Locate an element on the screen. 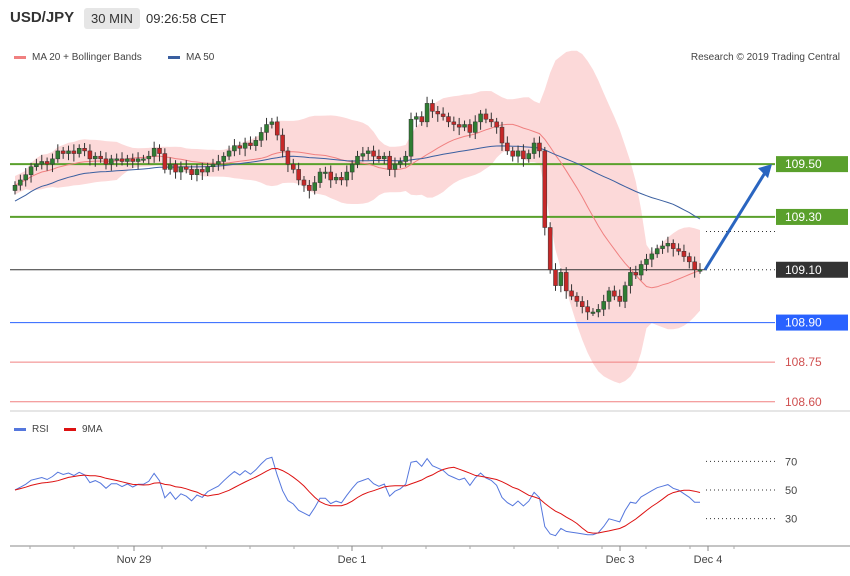 The width and height of the screenshot is (850, 576). legend-rsi: RSI is located at coordinates (31, 429).